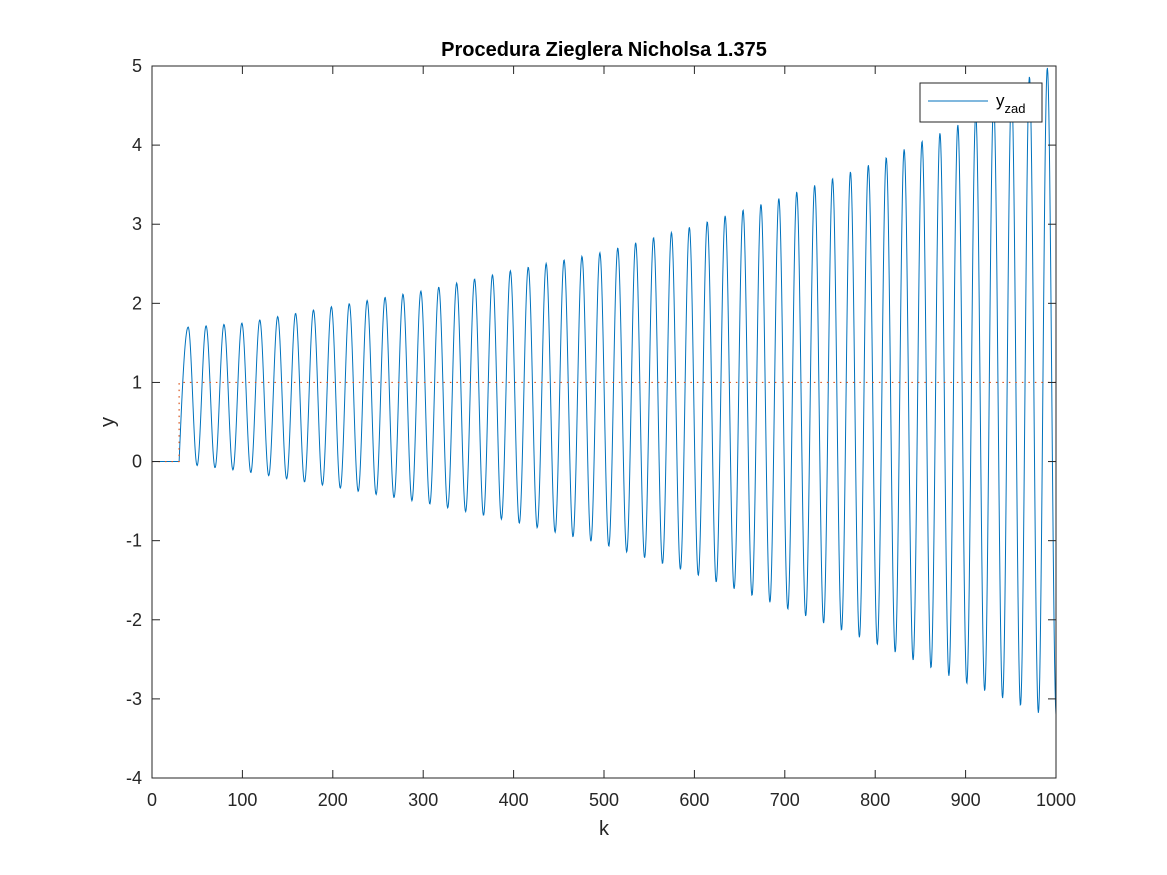 The width and height of the screenshot is (1167, 875). I want to click on x-tick-label: 300, so click(423, 800).